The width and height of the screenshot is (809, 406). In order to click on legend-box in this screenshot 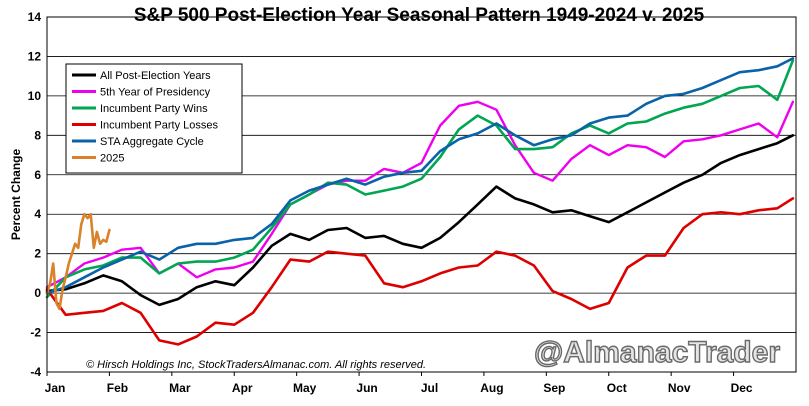, I will do `click(154, 118)`.